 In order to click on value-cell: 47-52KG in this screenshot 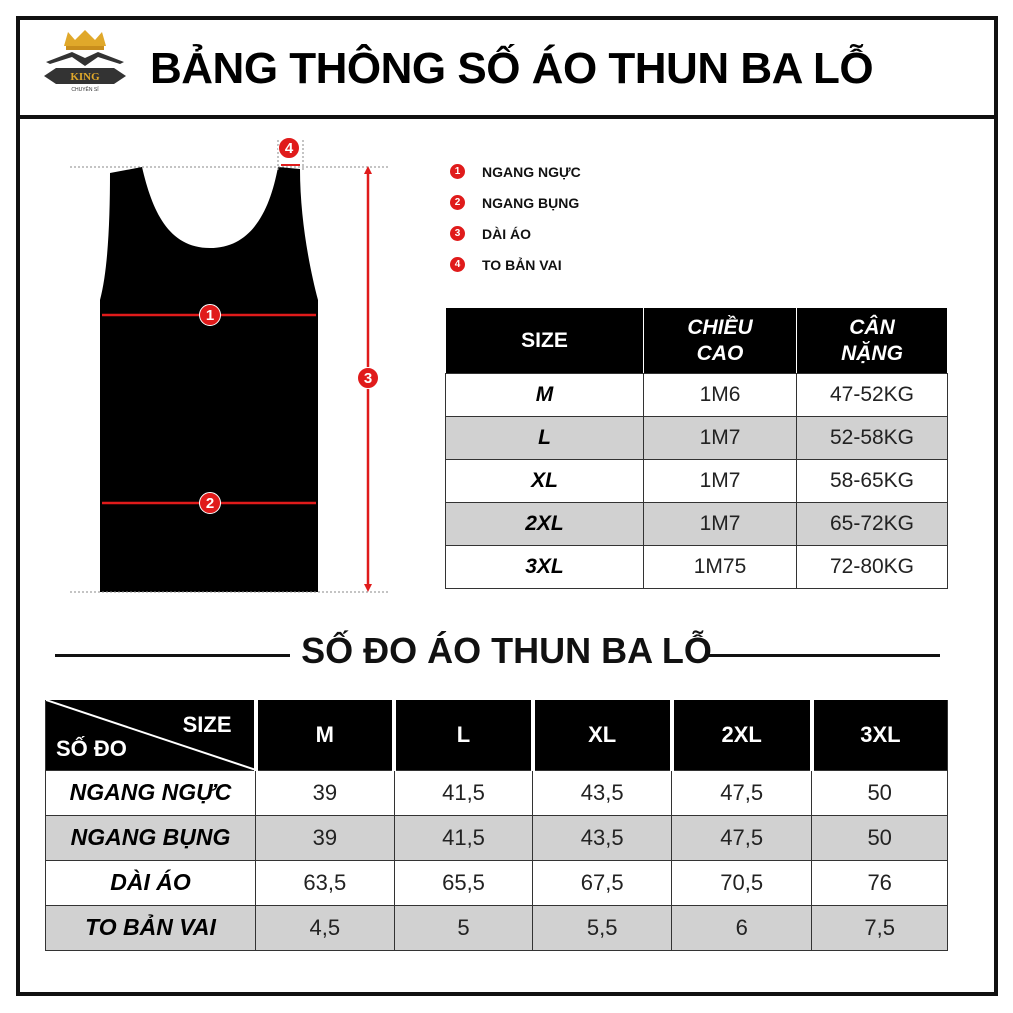, I will do `click(872, 395)`.